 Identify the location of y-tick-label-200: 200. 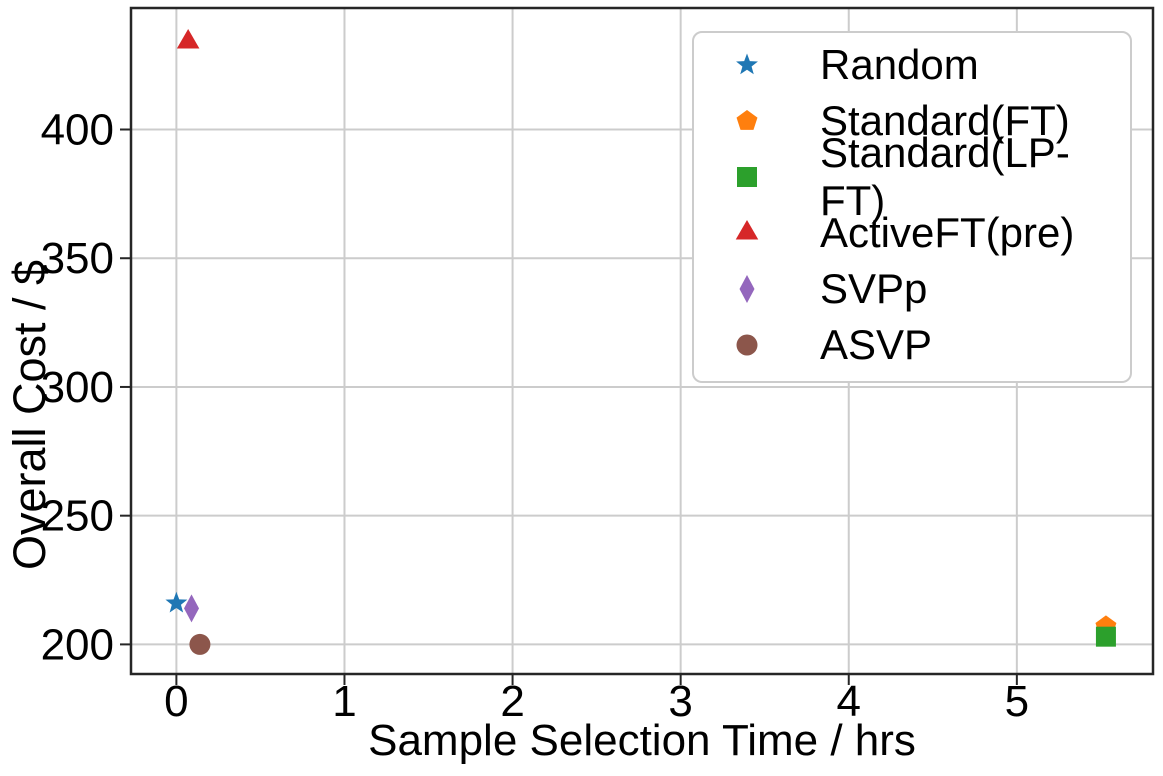
(77, 644).